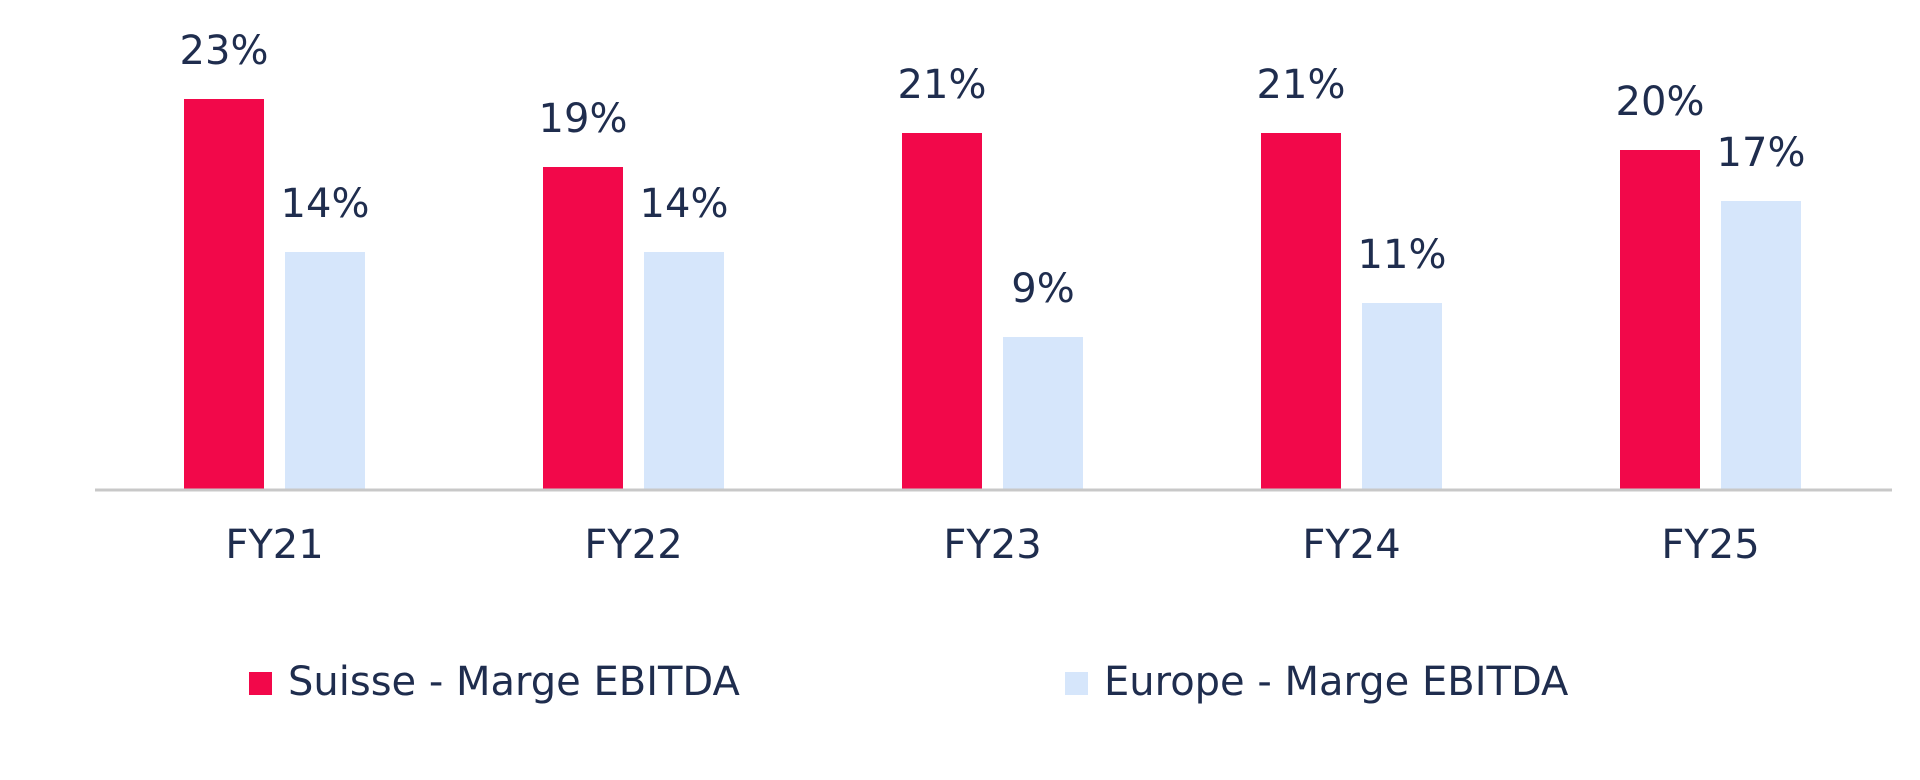 The image size is (1920, 780). What do you see at coordinates (583, 119) in the screenshot?
I see `value-label: 19%` at bounding box center [583, 119].